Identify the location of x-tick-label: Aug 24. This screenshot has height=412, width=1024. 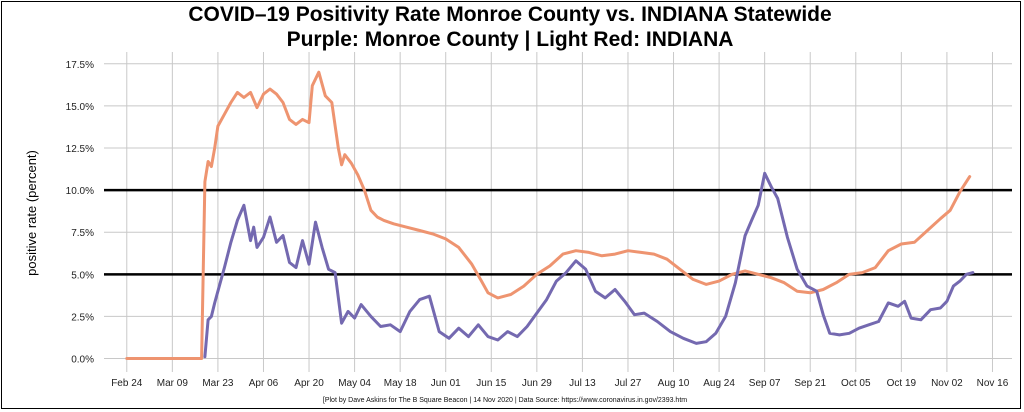
(719, 383).